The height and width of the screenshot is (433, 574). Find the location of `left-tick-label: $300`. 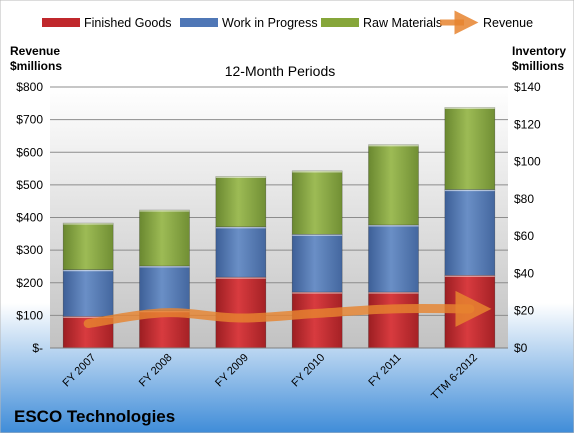

left-tick-label: $300 is located at coordinates (29, 250).